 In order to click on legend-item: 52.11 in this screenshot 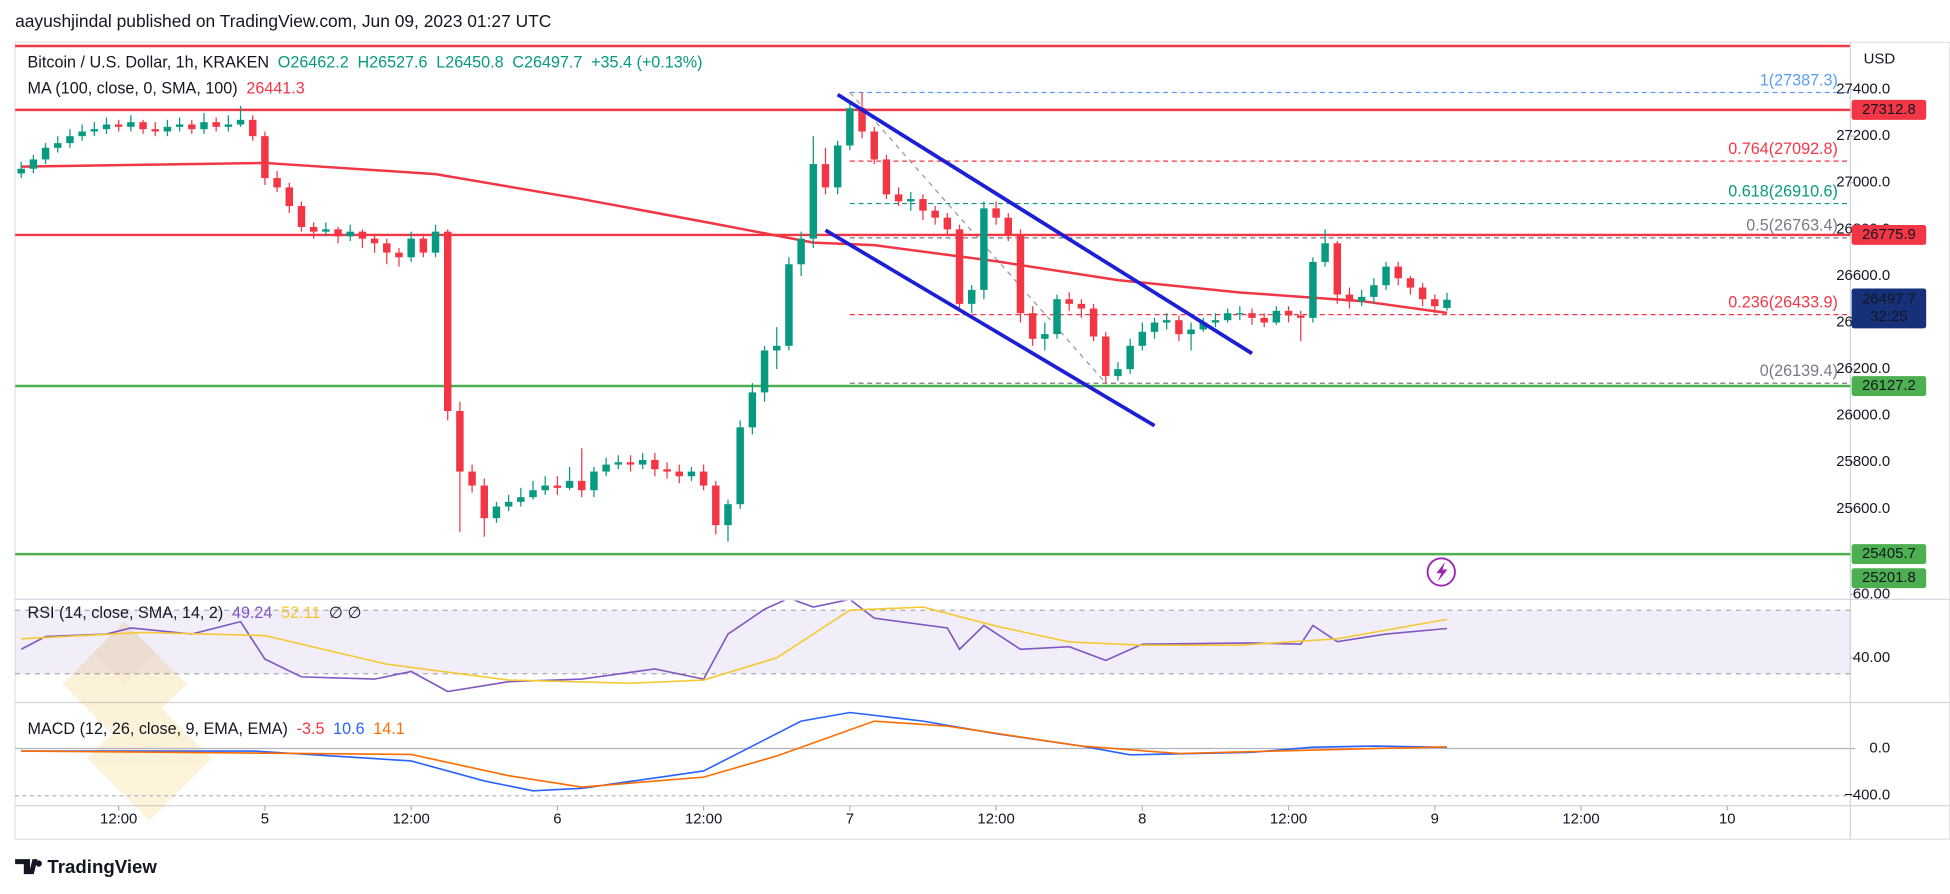, I will do `click(300, 614)`.